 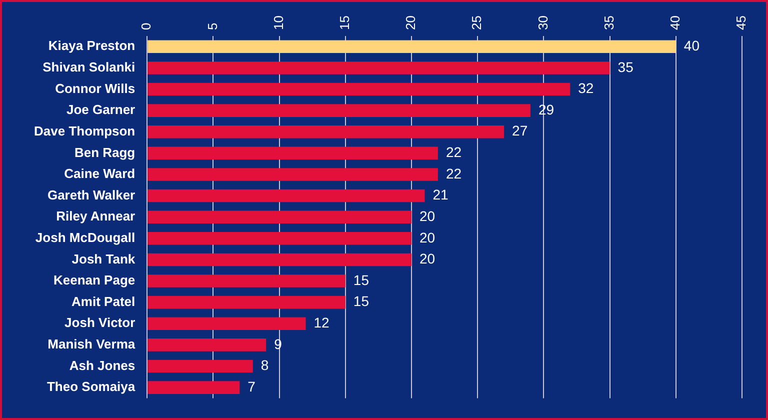 I want to click on y-tick-label: Josh McDougall, so click(x=85, y=237).